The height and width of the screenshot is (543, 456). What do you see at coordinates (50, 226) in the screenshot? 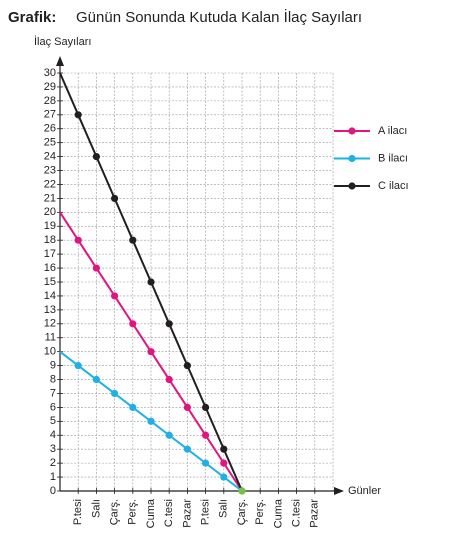
I see `y-tick-label: 19` at bounding box center [50, 226].